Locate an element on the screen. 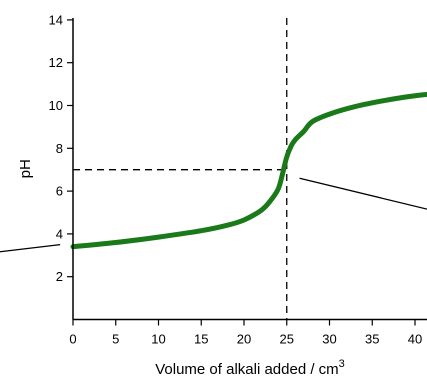 The image size is (427, 383). x-tick-label-10: 10 is located at coordinates (158, 339).